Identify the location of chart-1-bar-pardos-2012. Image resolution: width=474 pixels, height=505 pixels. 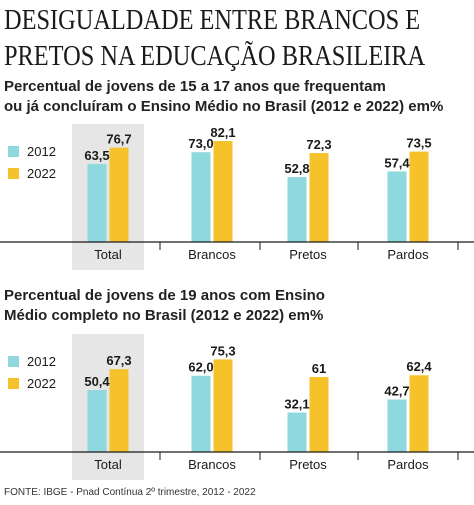
(397, 206).